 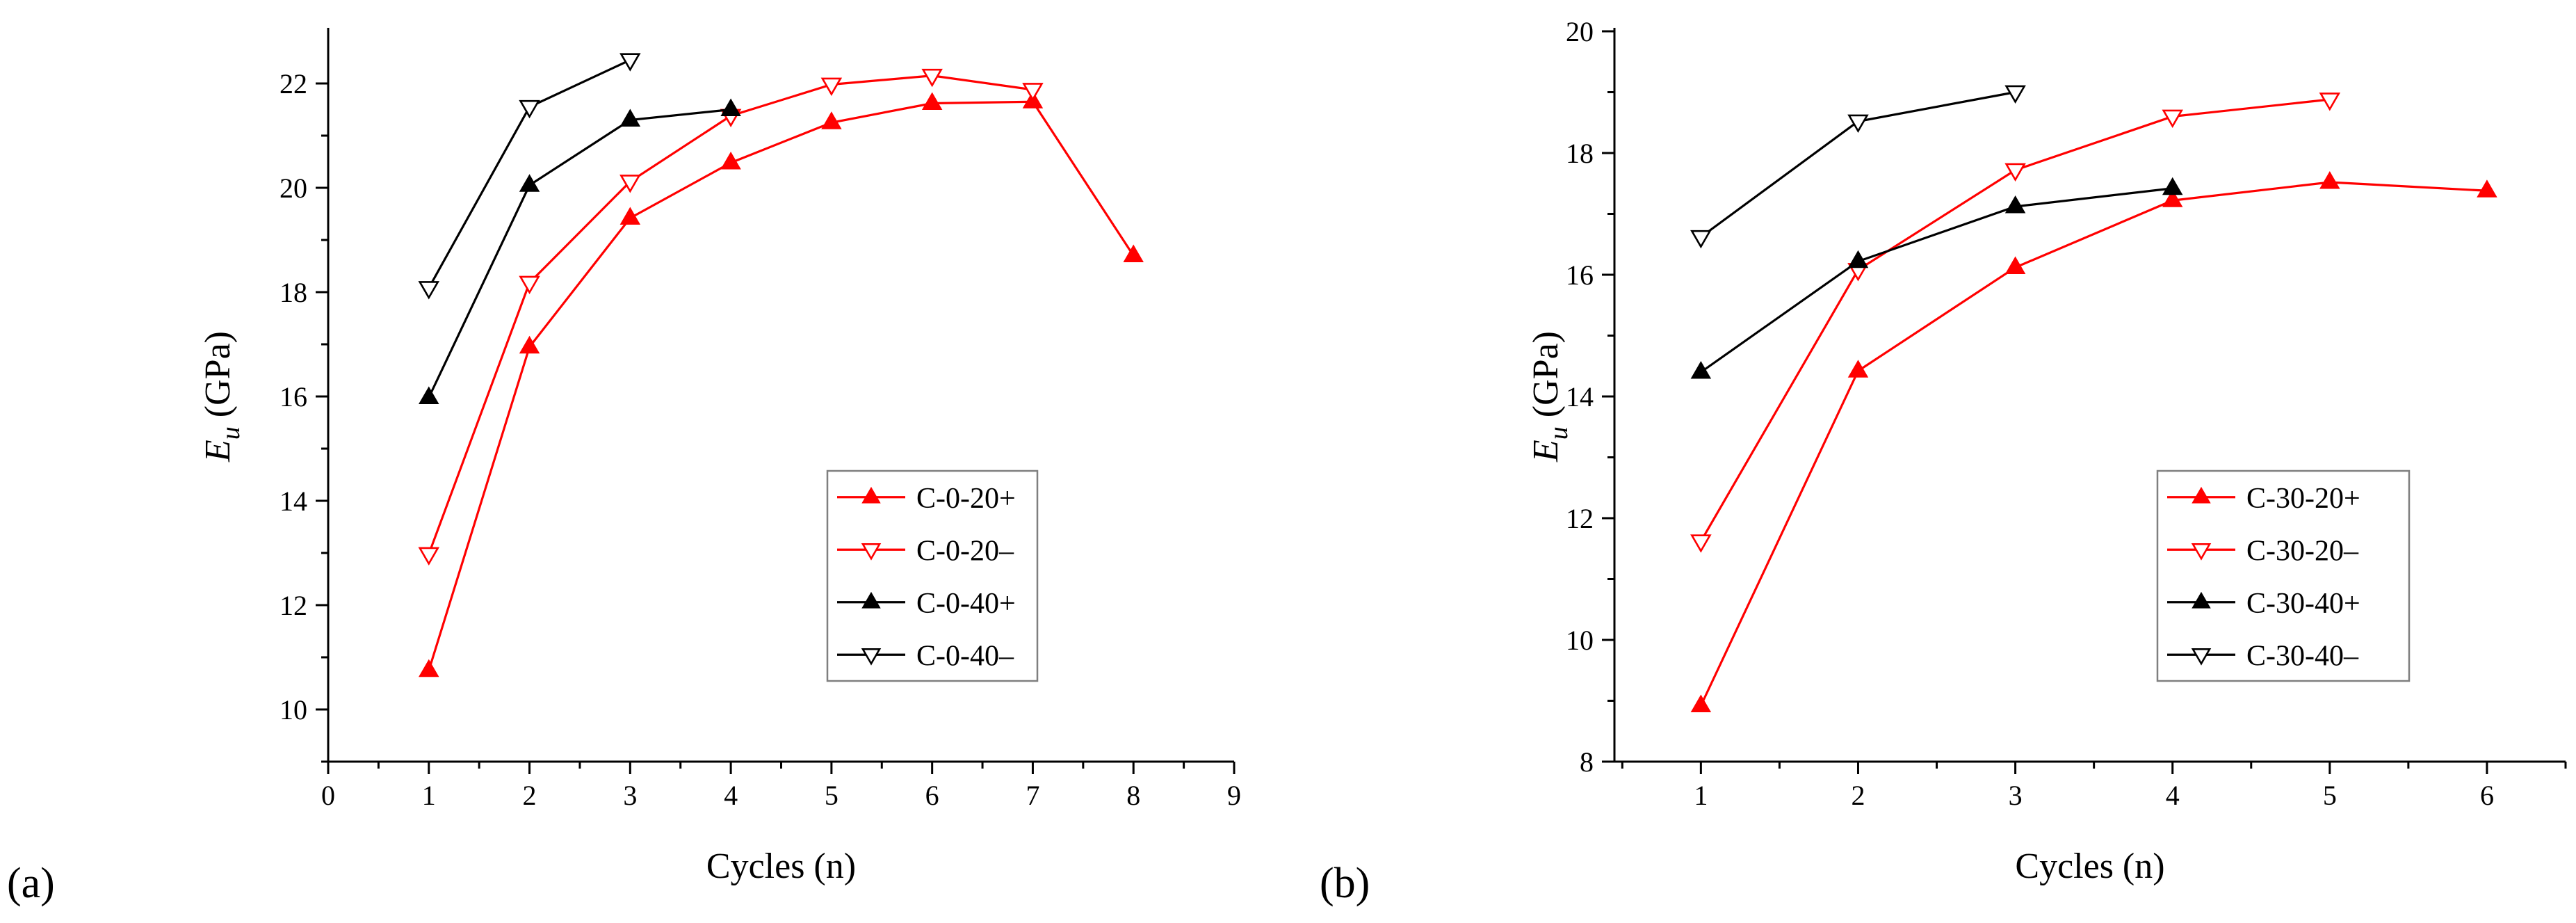 What do you see at coordinates (1580, 518) in the screenshot?
I see `y-tick-label: 12` at bounding box center [1580, 518].